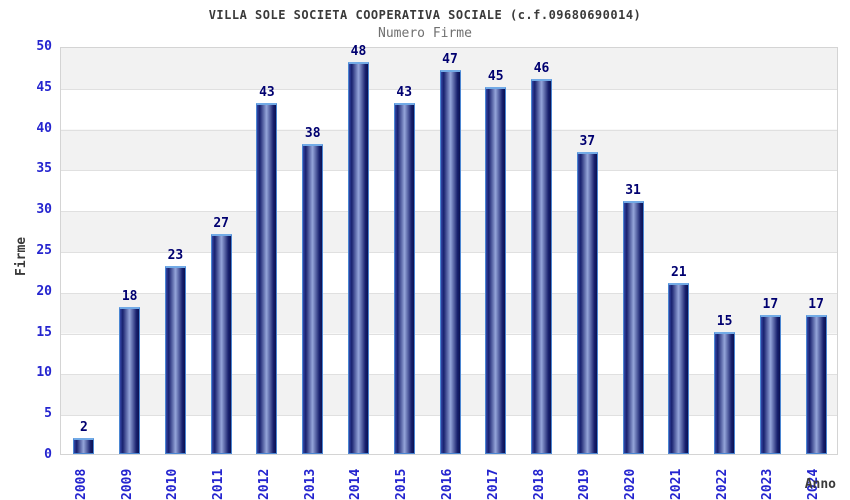 The image size is (850, 500). Describe the element at coordinates (44, 46) in the screenshot. I see `y-tick-label: 50` at that location.